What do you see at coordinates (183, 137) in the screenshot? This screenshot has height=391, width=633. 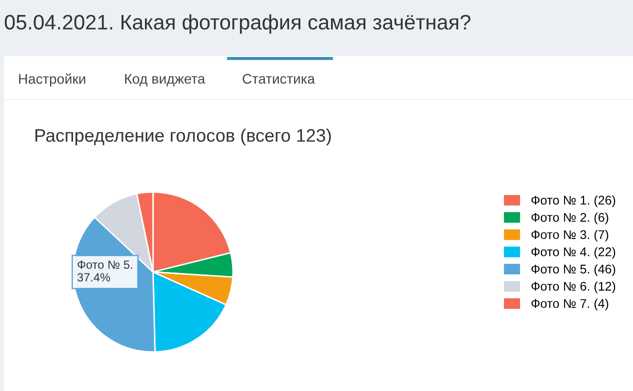 I see `chart-subtitle: Распределение голосов (всего 123)` at bounding box center [183, 137].